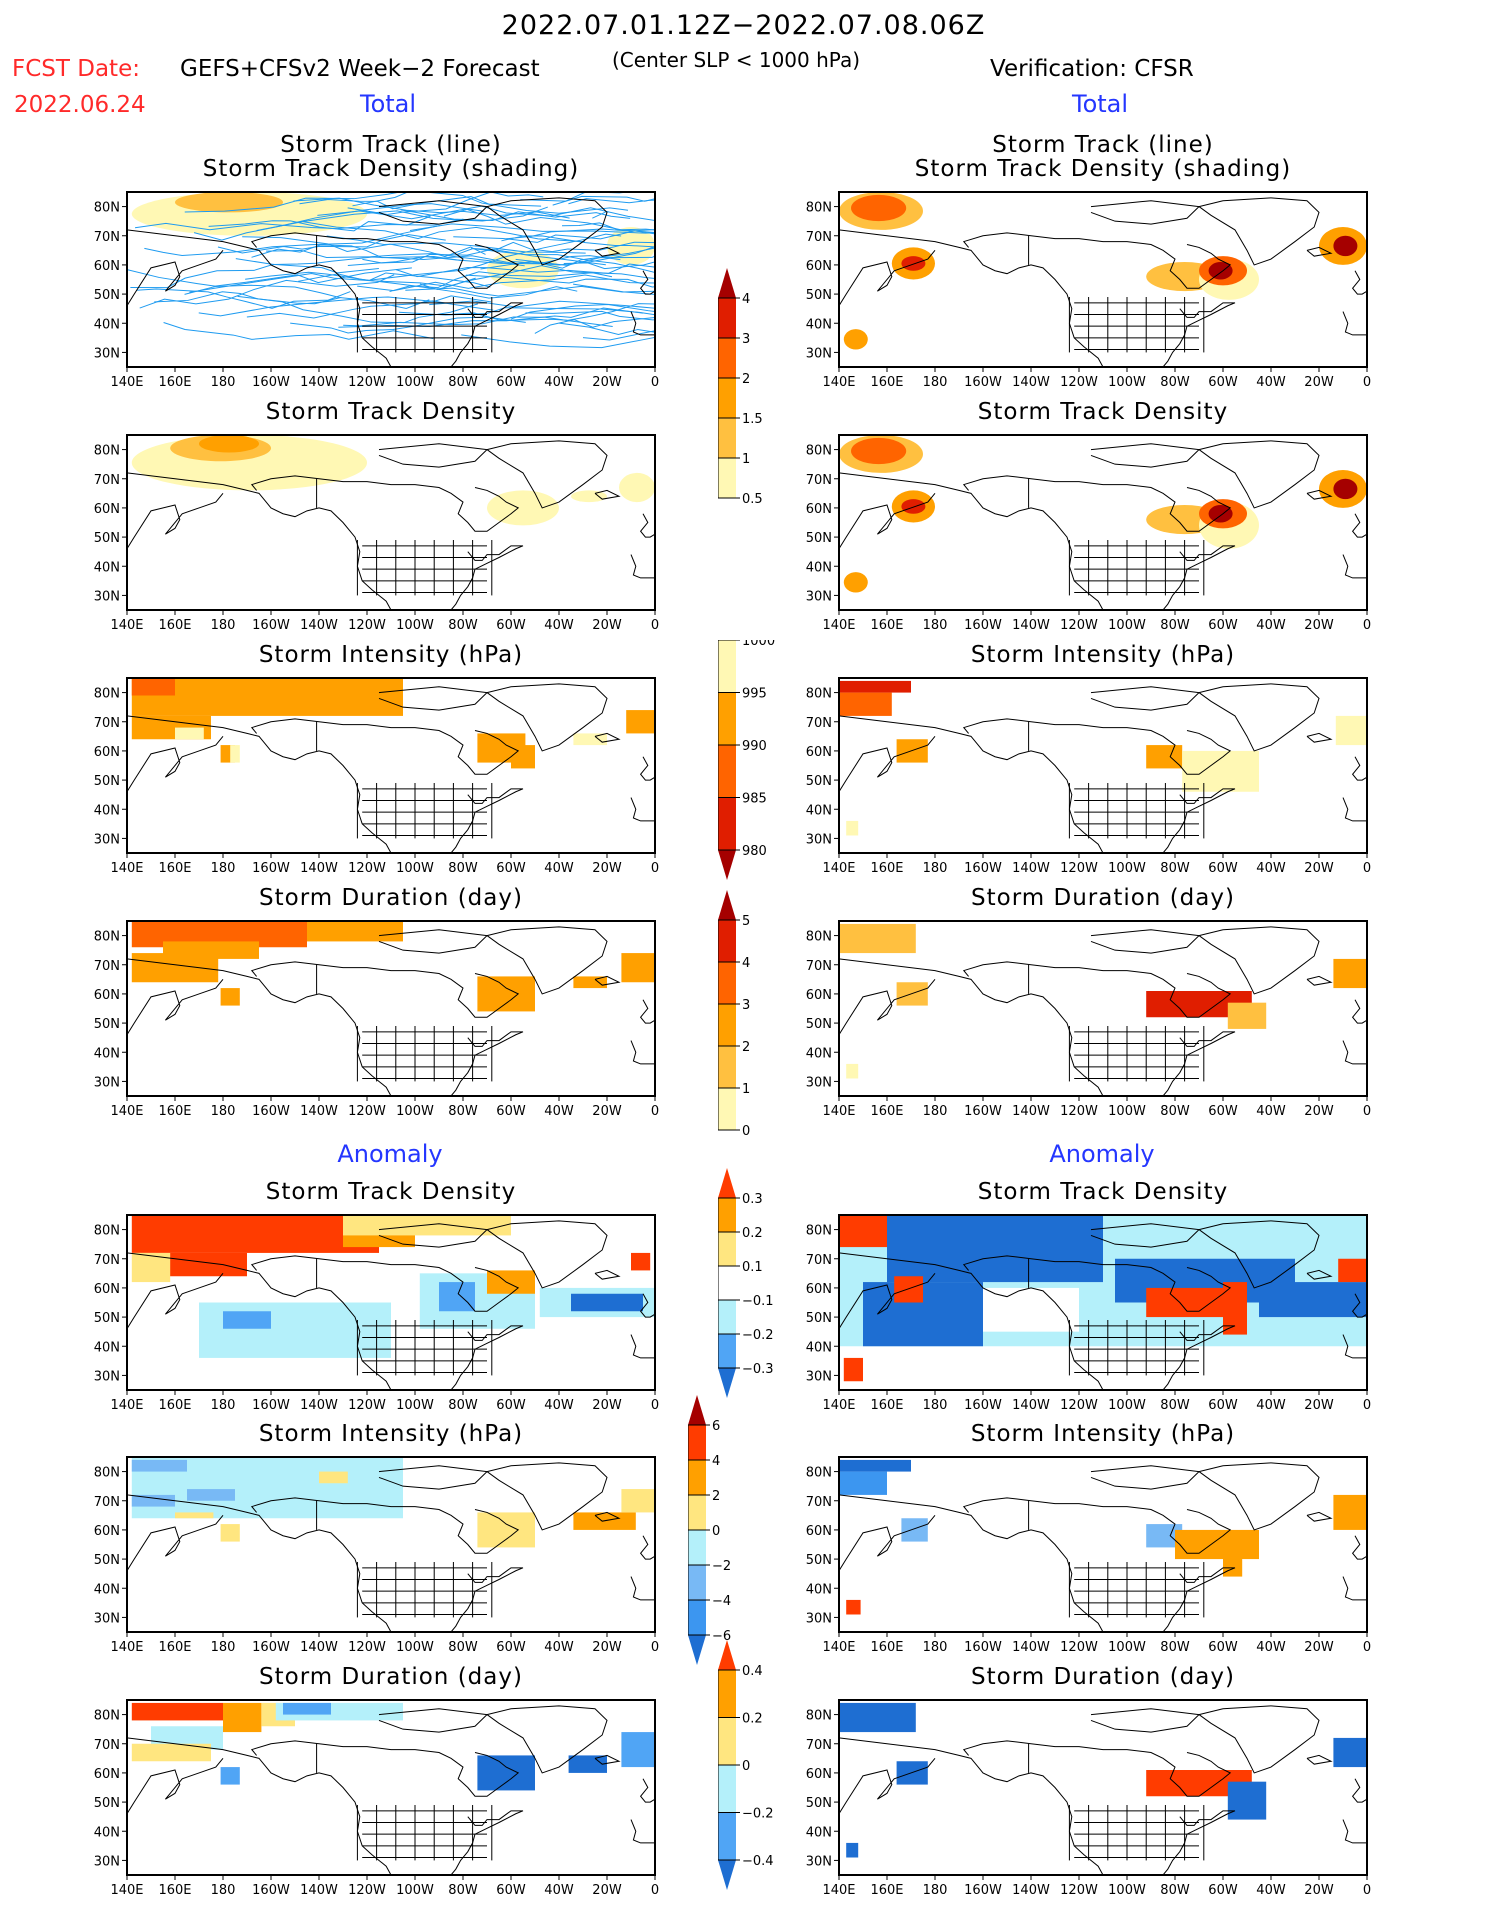 This screenshot has width=1487, height=1930. I want to click on condition-note: (Center SLP < 1000 hPa), so click(736, 60).